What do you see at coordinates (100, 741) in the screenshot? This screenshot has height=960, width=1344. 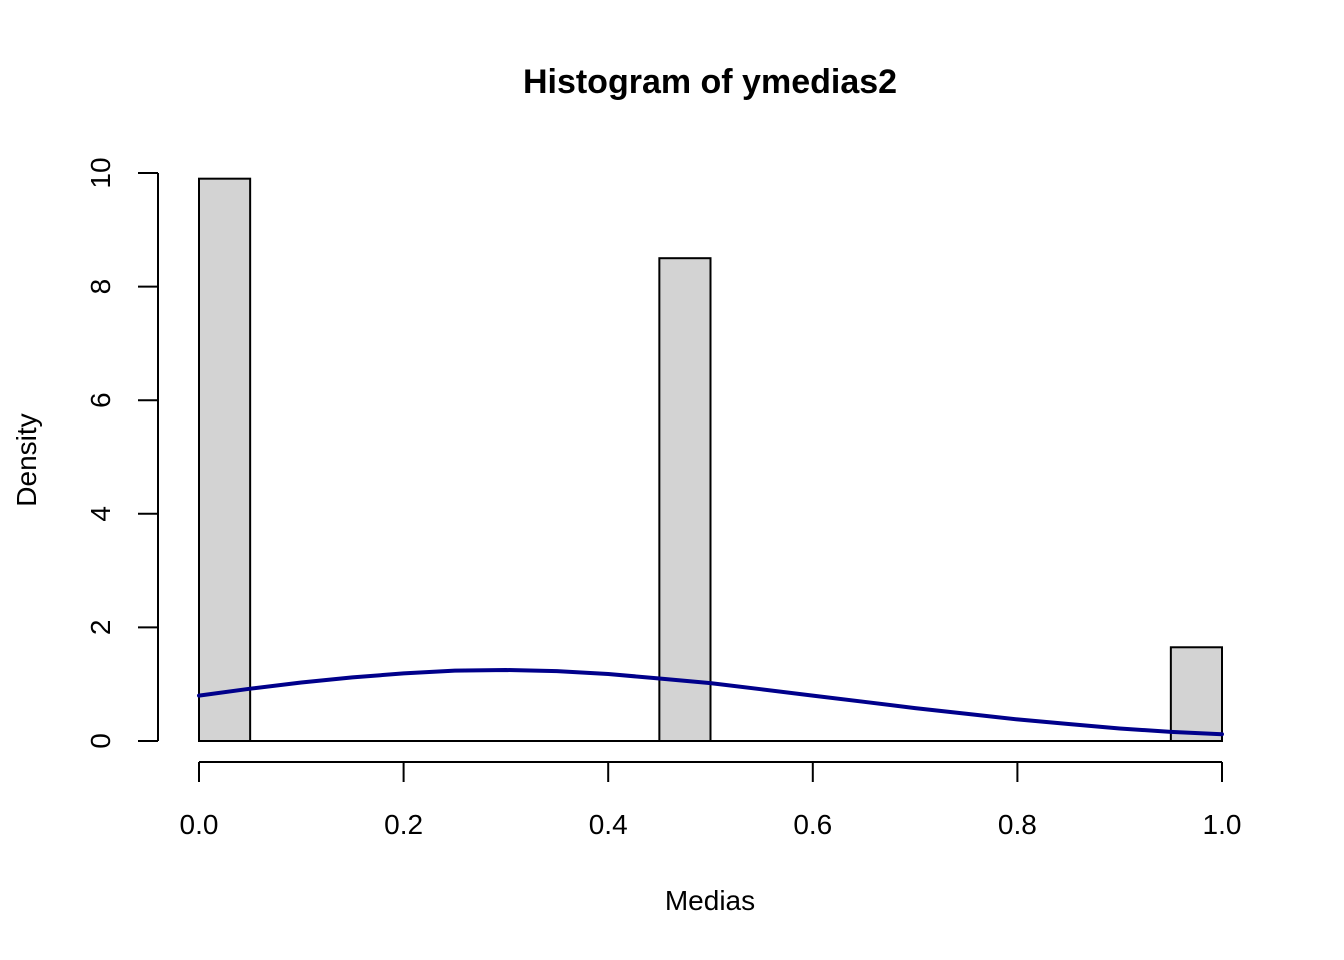 I see `y-tick-label: 0` at bounding box center [100, 741].